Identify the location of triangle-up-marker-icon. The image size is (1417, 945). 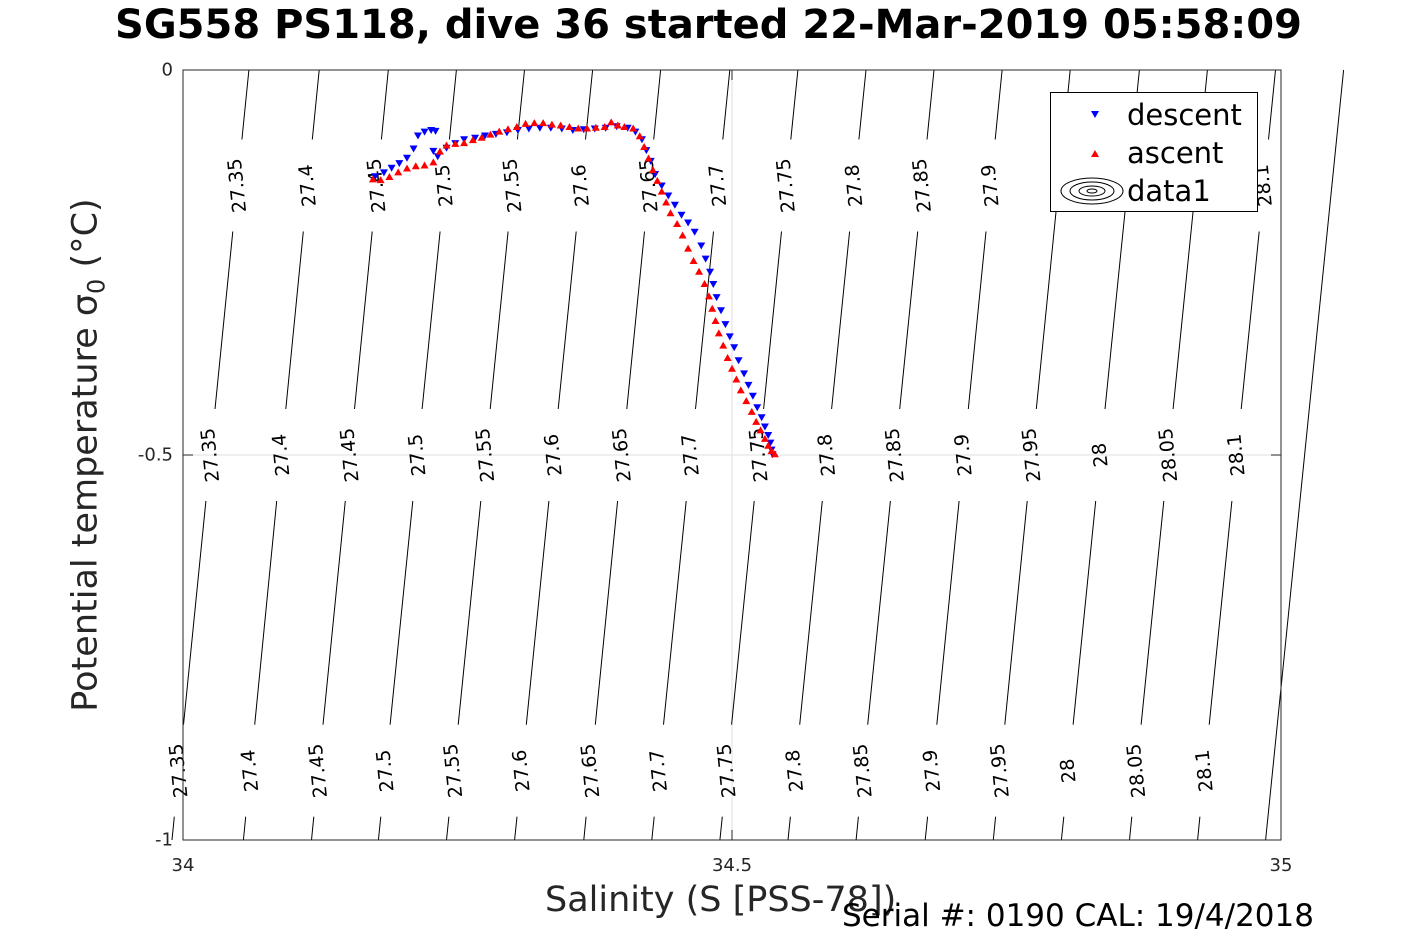
(1095, 153).